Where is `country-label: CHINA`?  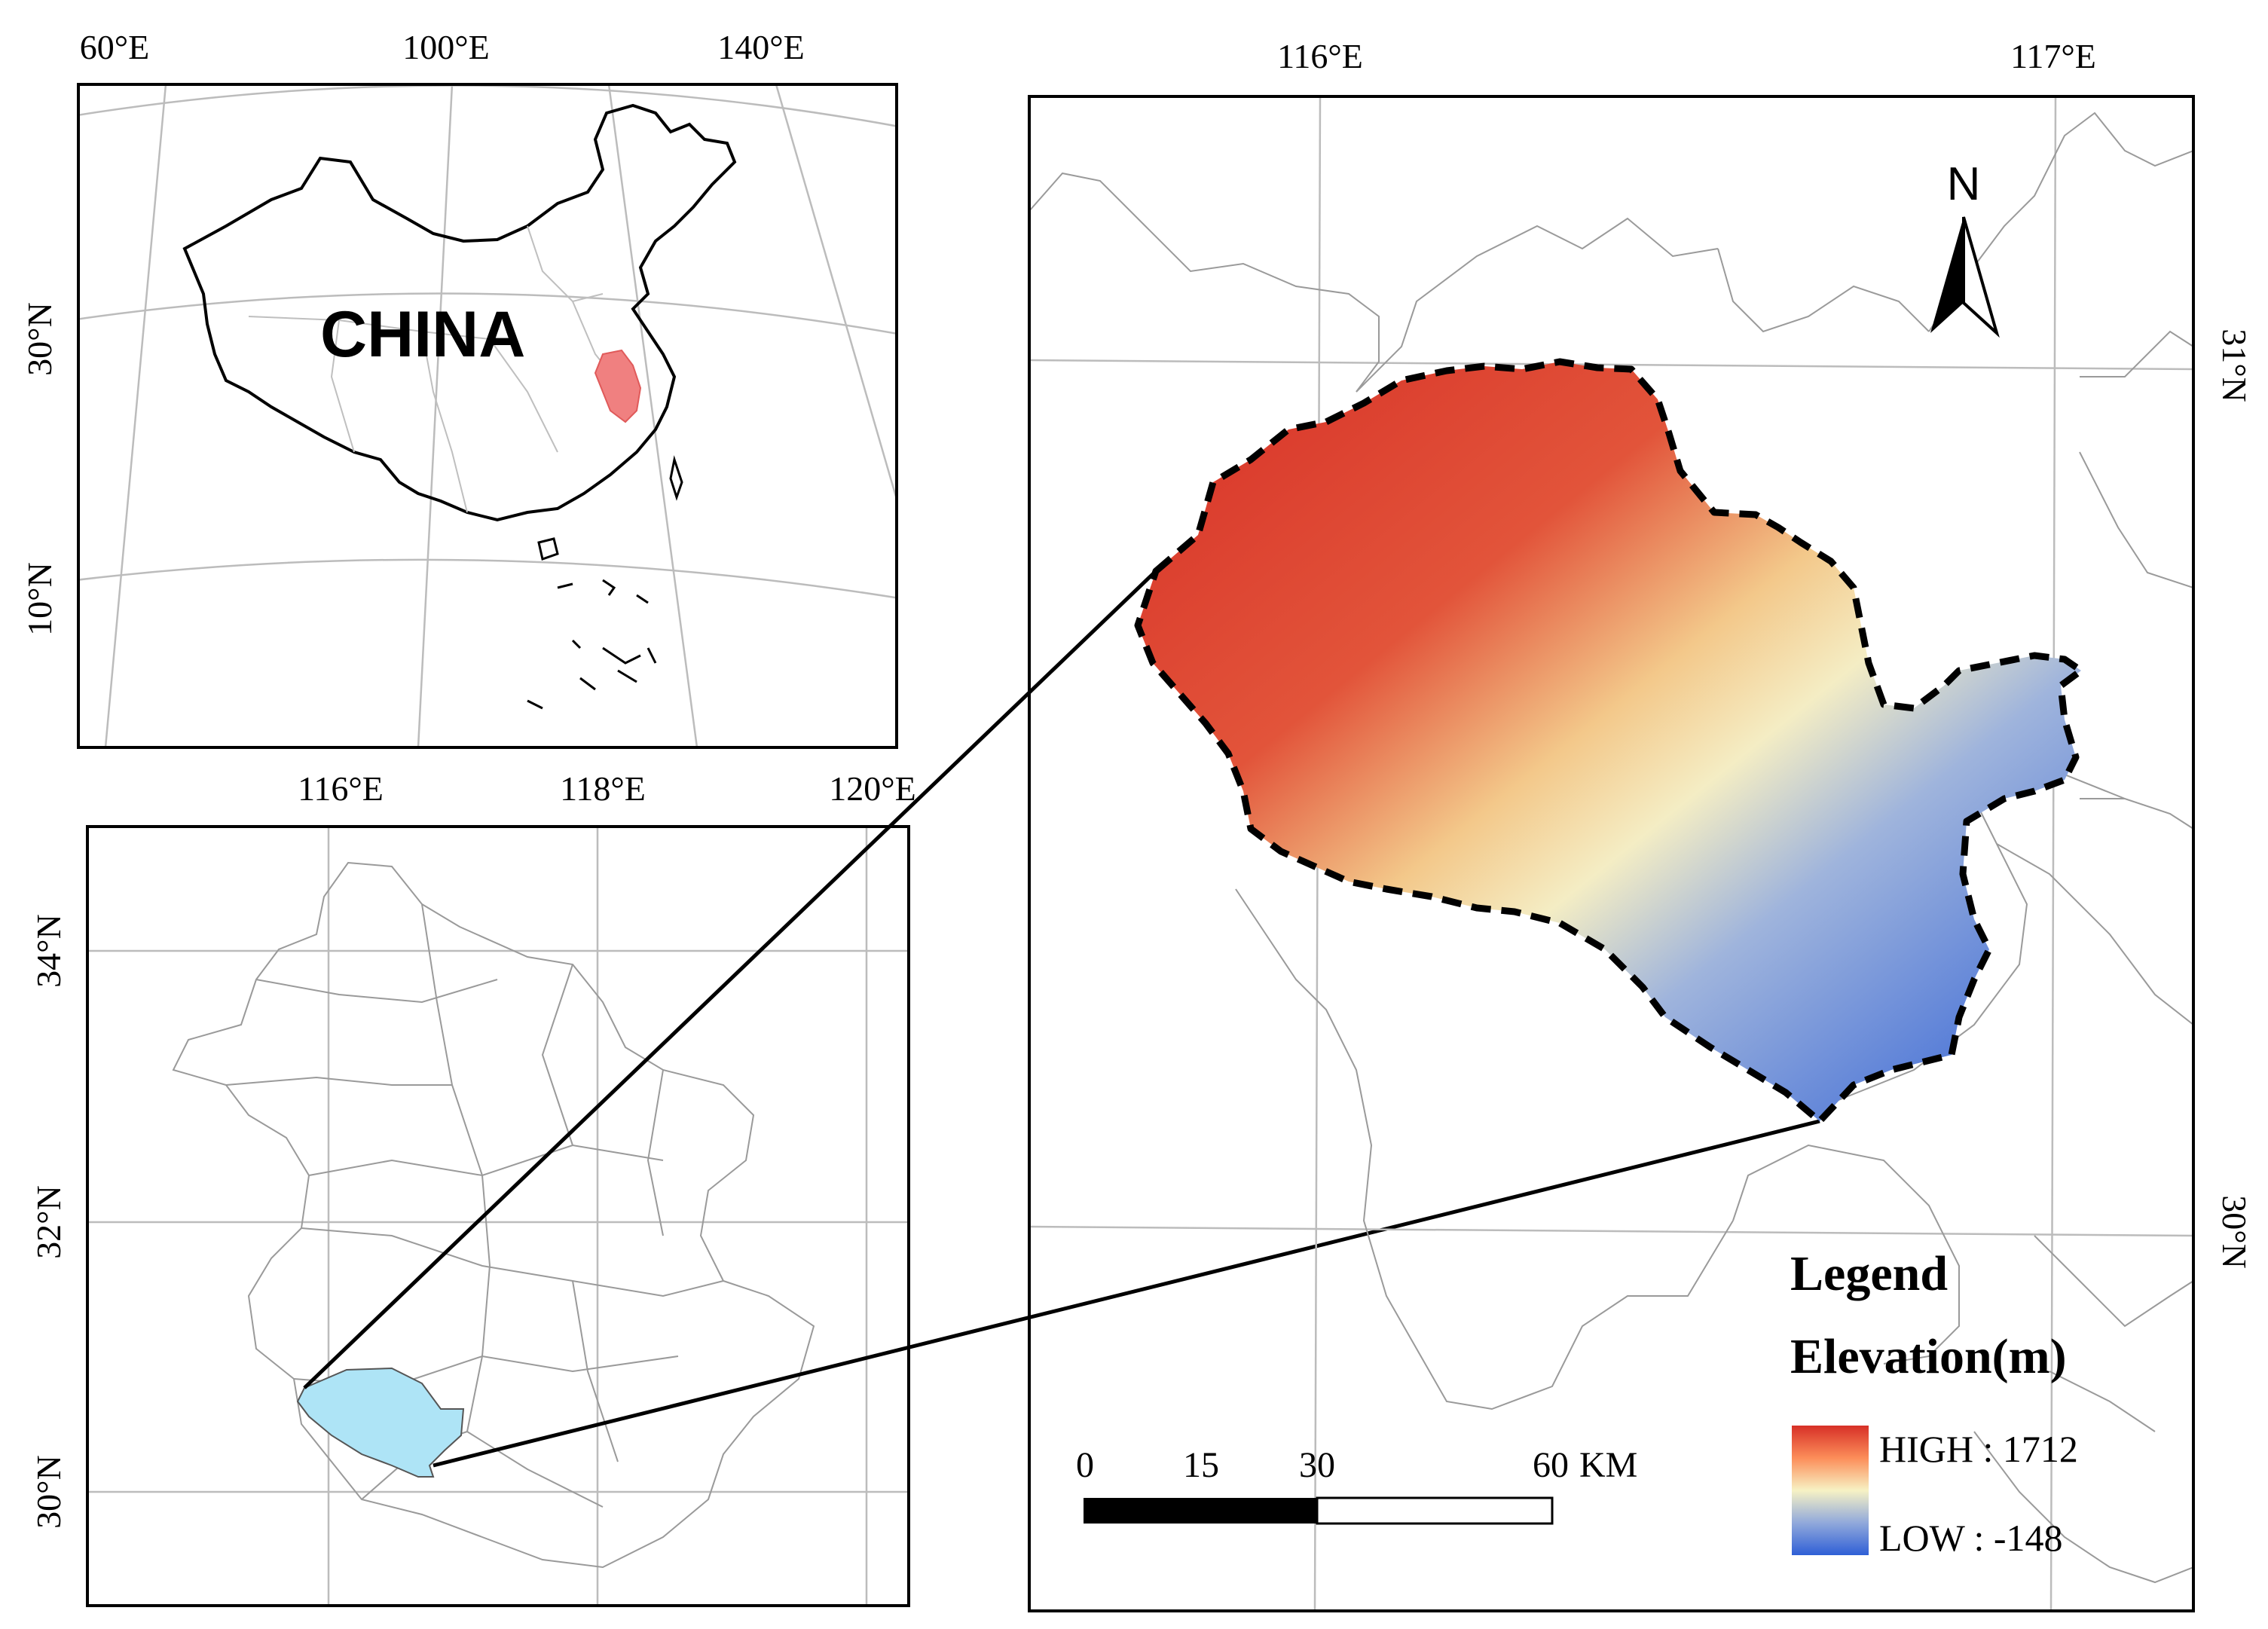
country-label: CHINA is located at coordinates (422, 334).